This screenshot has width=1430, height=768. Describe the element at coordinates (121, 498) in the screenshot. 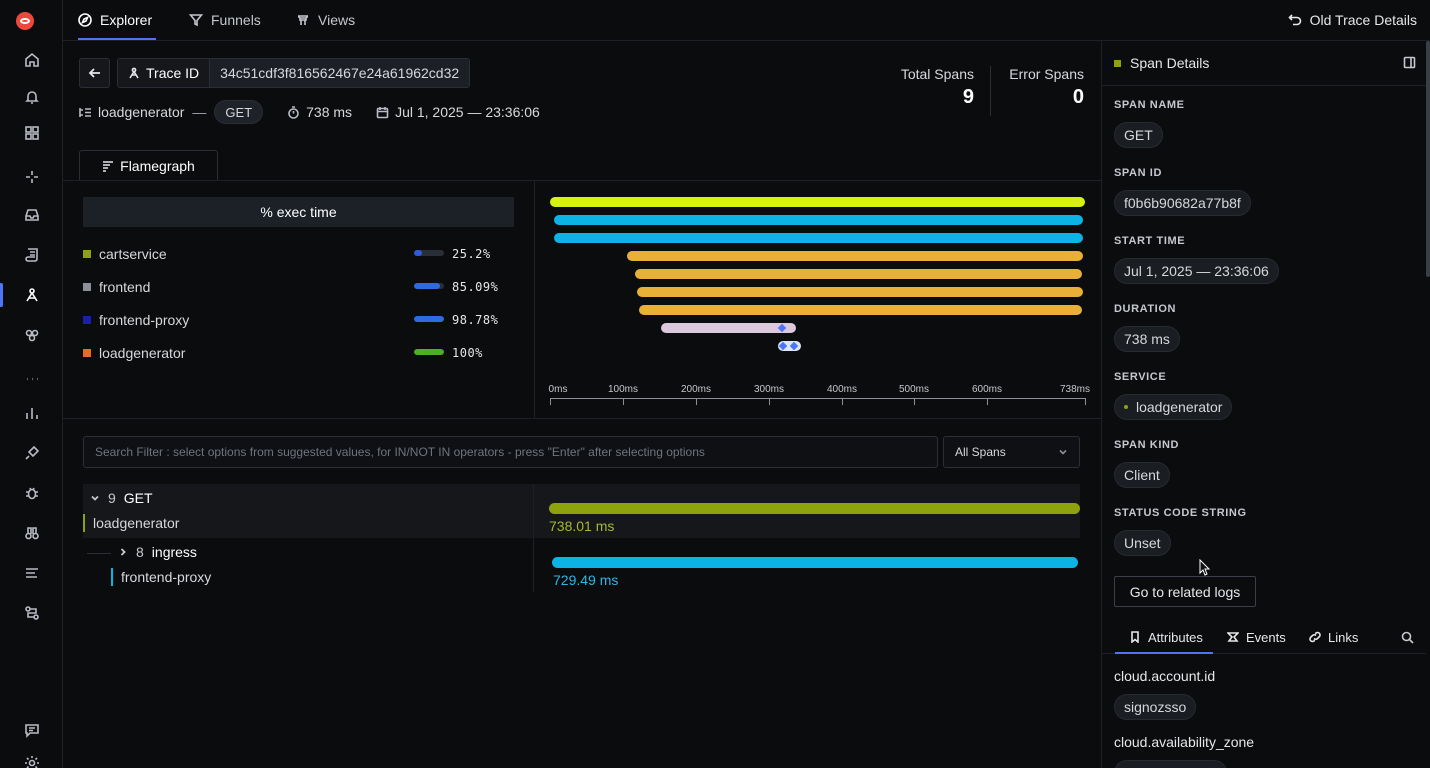

I see `span-row-get: 9 GET` at that location.